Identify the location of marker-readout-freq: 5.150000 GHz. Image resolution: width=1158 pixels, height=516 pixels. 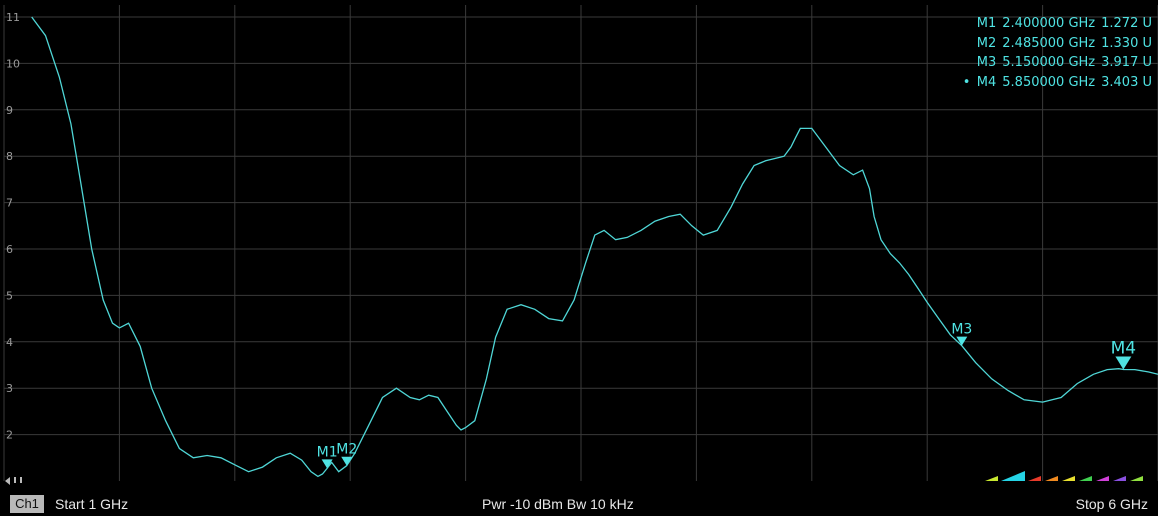
(1049, 62).